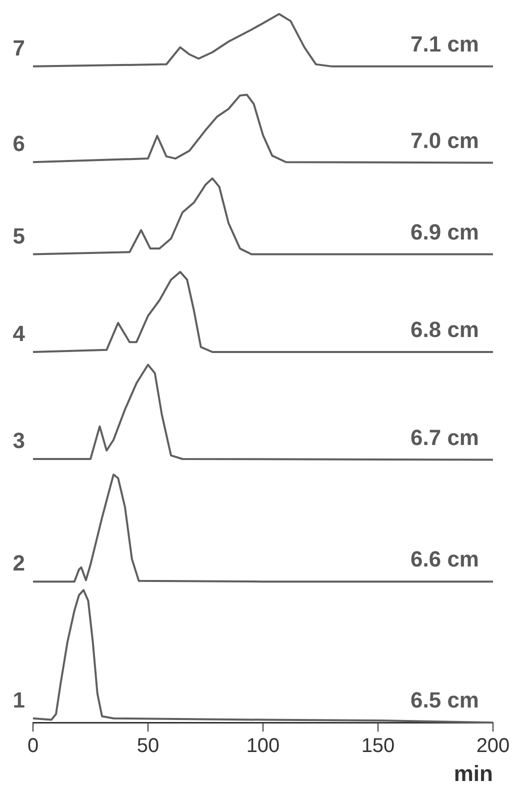 Image resolution: width=527 pixels, height=796 pixels. What do you see at coordinates (148, 746) in the screenshot?
I see `x-tick-label: 50` at bounding box center [148, 746].